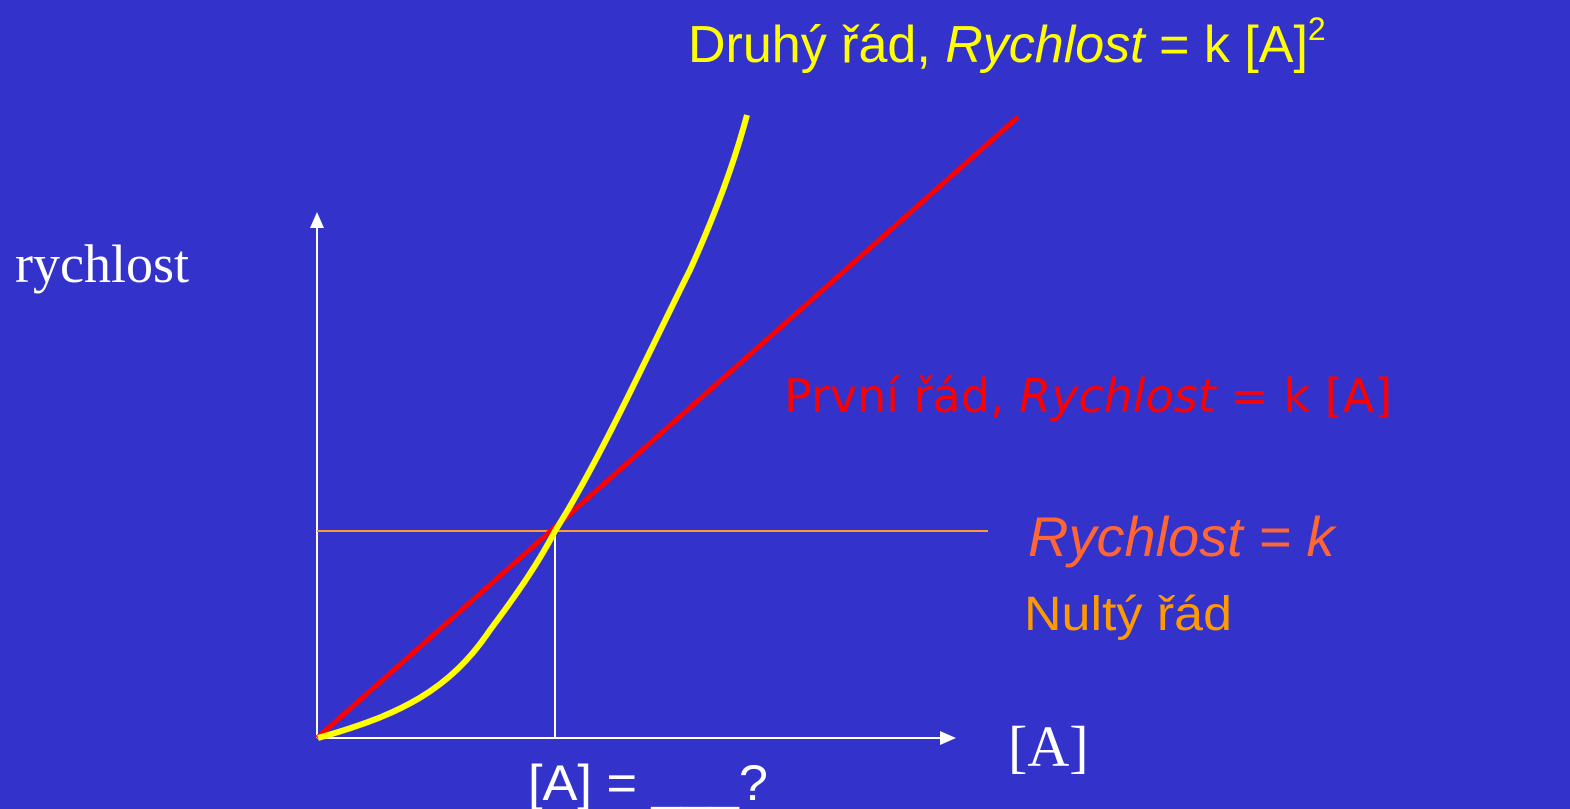 The image size is (1570, 809). What do you see at coordinates (1183, 536) in the screenshot?
I see `zero-order-equation: Rychlost = k` at bounding box center [1183, 536].